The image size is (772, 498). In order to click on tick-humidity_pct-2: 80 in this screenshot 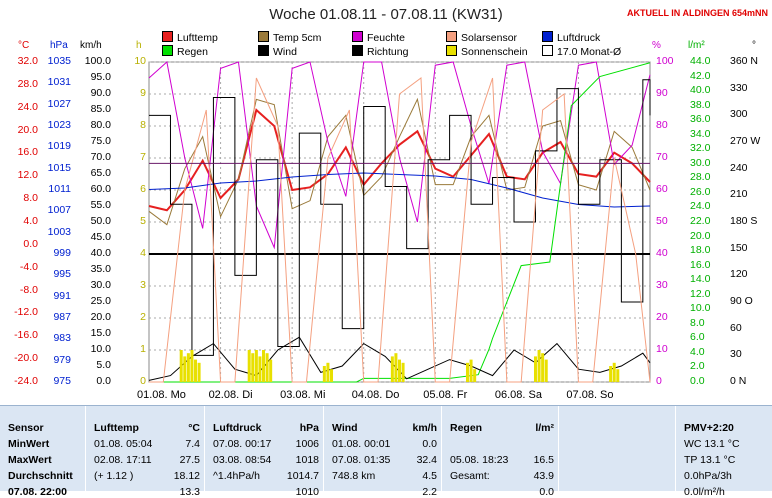, I will do `click(662, 125)`.